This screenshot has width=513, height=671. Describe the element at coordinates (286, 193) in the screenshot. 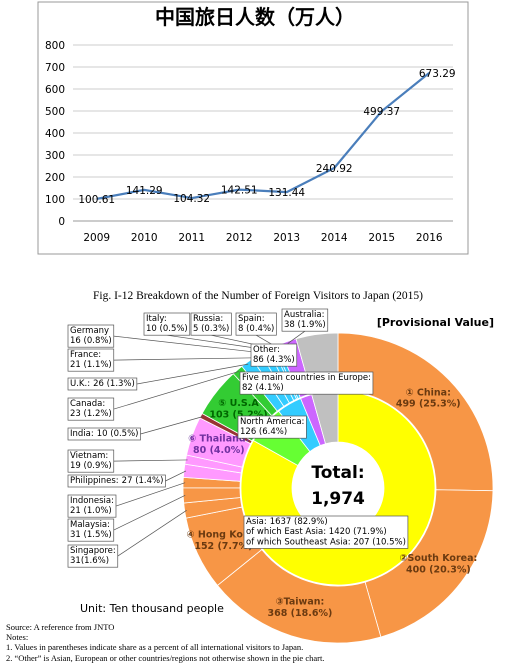

I see `data-label: 131.44` at that location.